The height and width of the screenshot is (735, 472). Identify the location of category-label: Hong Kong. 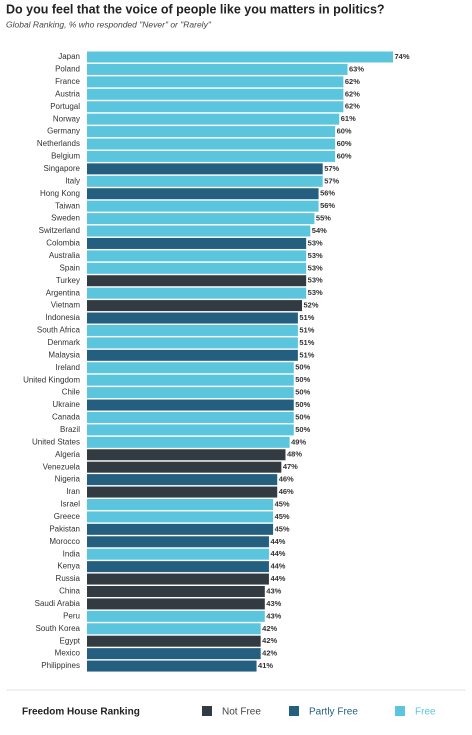
(60, 193).